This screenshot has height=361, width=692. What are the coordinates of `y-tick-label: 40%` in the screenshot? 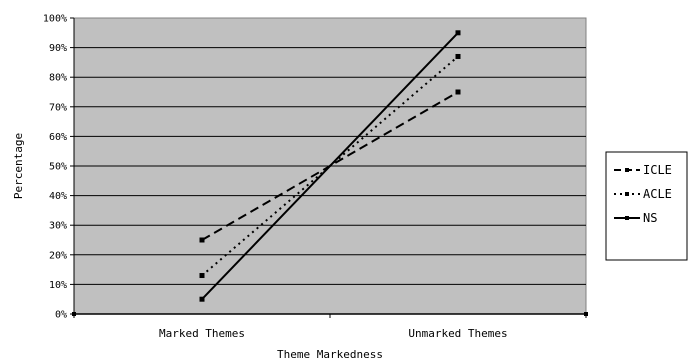 It's located at (58, 196).